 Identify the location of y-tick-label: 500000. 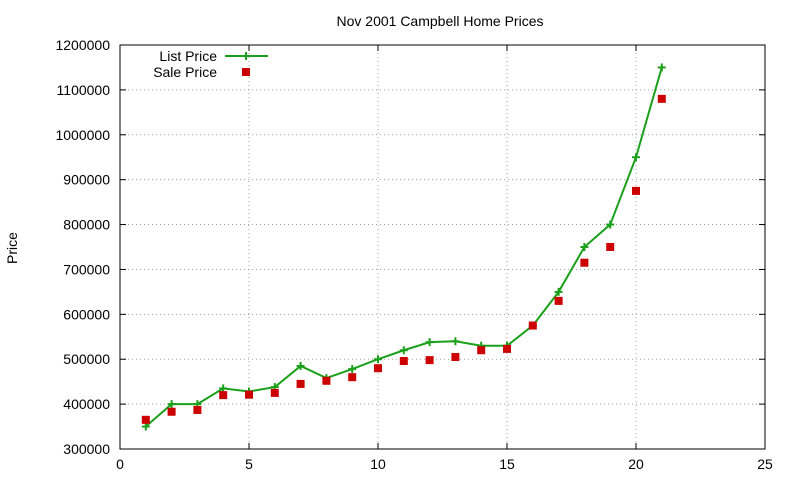
(86, 359).